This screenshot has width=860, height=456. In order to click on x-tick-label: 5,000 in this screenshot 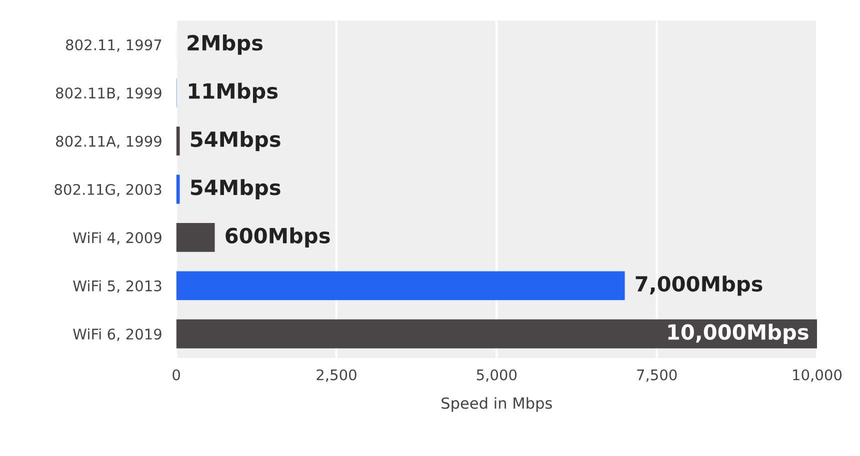, I will do `click(496, 375)`.